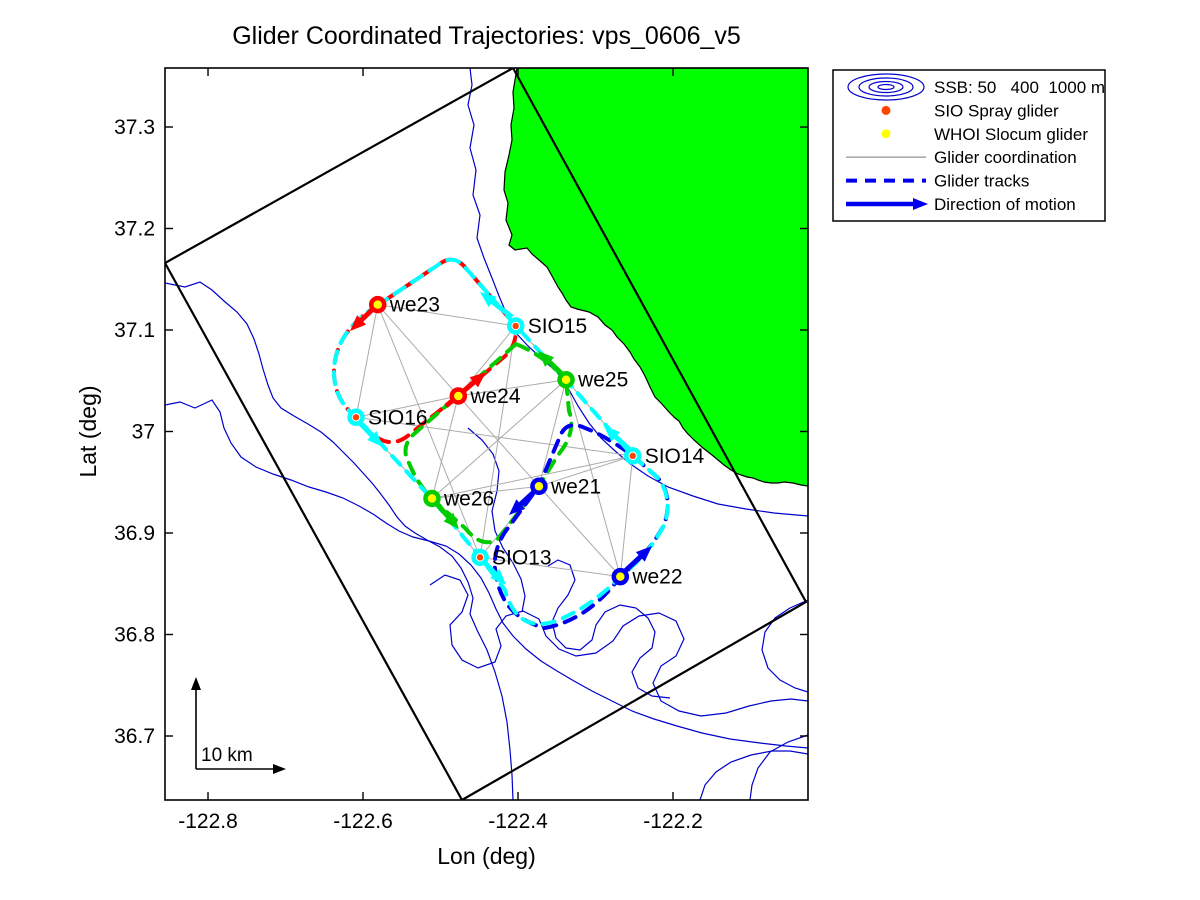  I want to click on legend-item-5: Direction of motion, so click(961, 204).